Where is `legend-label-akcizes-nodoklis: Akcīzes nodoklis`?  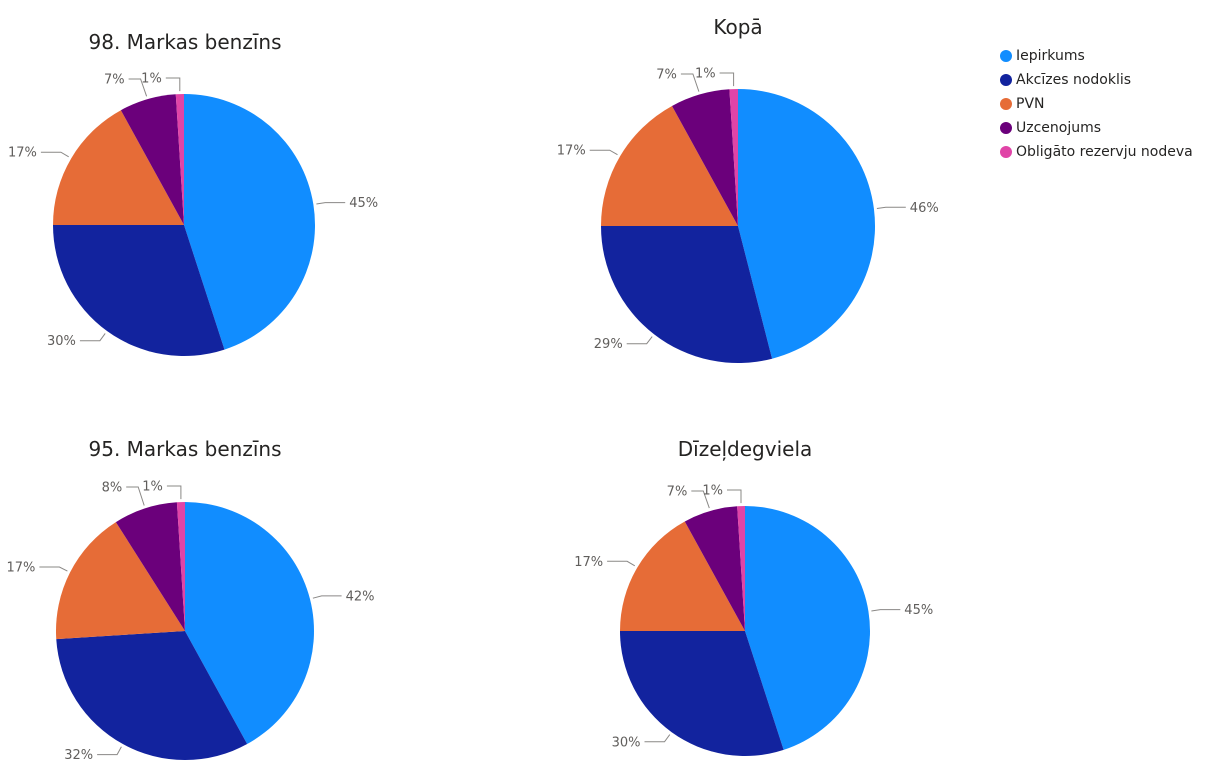 legend-label-akcizes-nodoklis: Akcīzes nodoklis is located at coordinates (1074, 80).